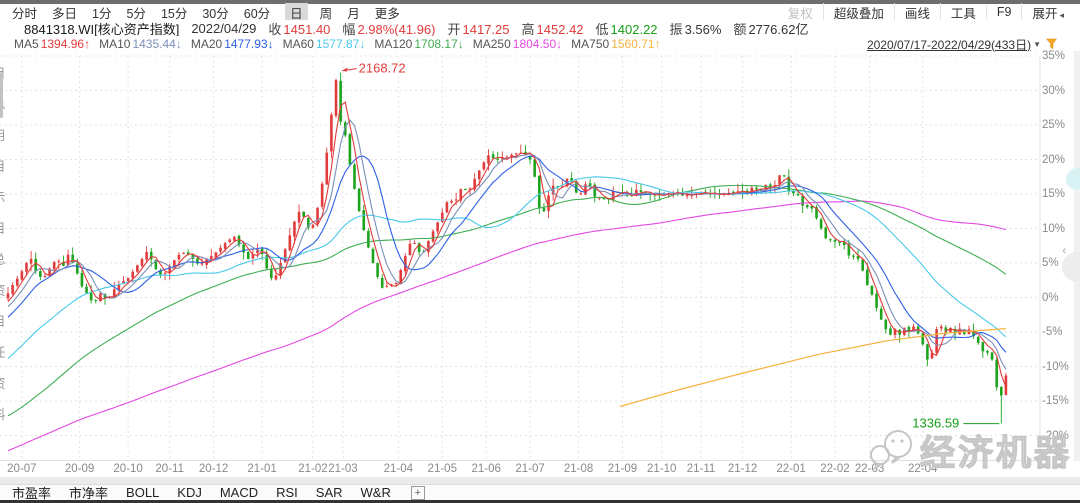 The image size is (1080, 503). I want to click on window-bottom-edge, so click(540, 501).